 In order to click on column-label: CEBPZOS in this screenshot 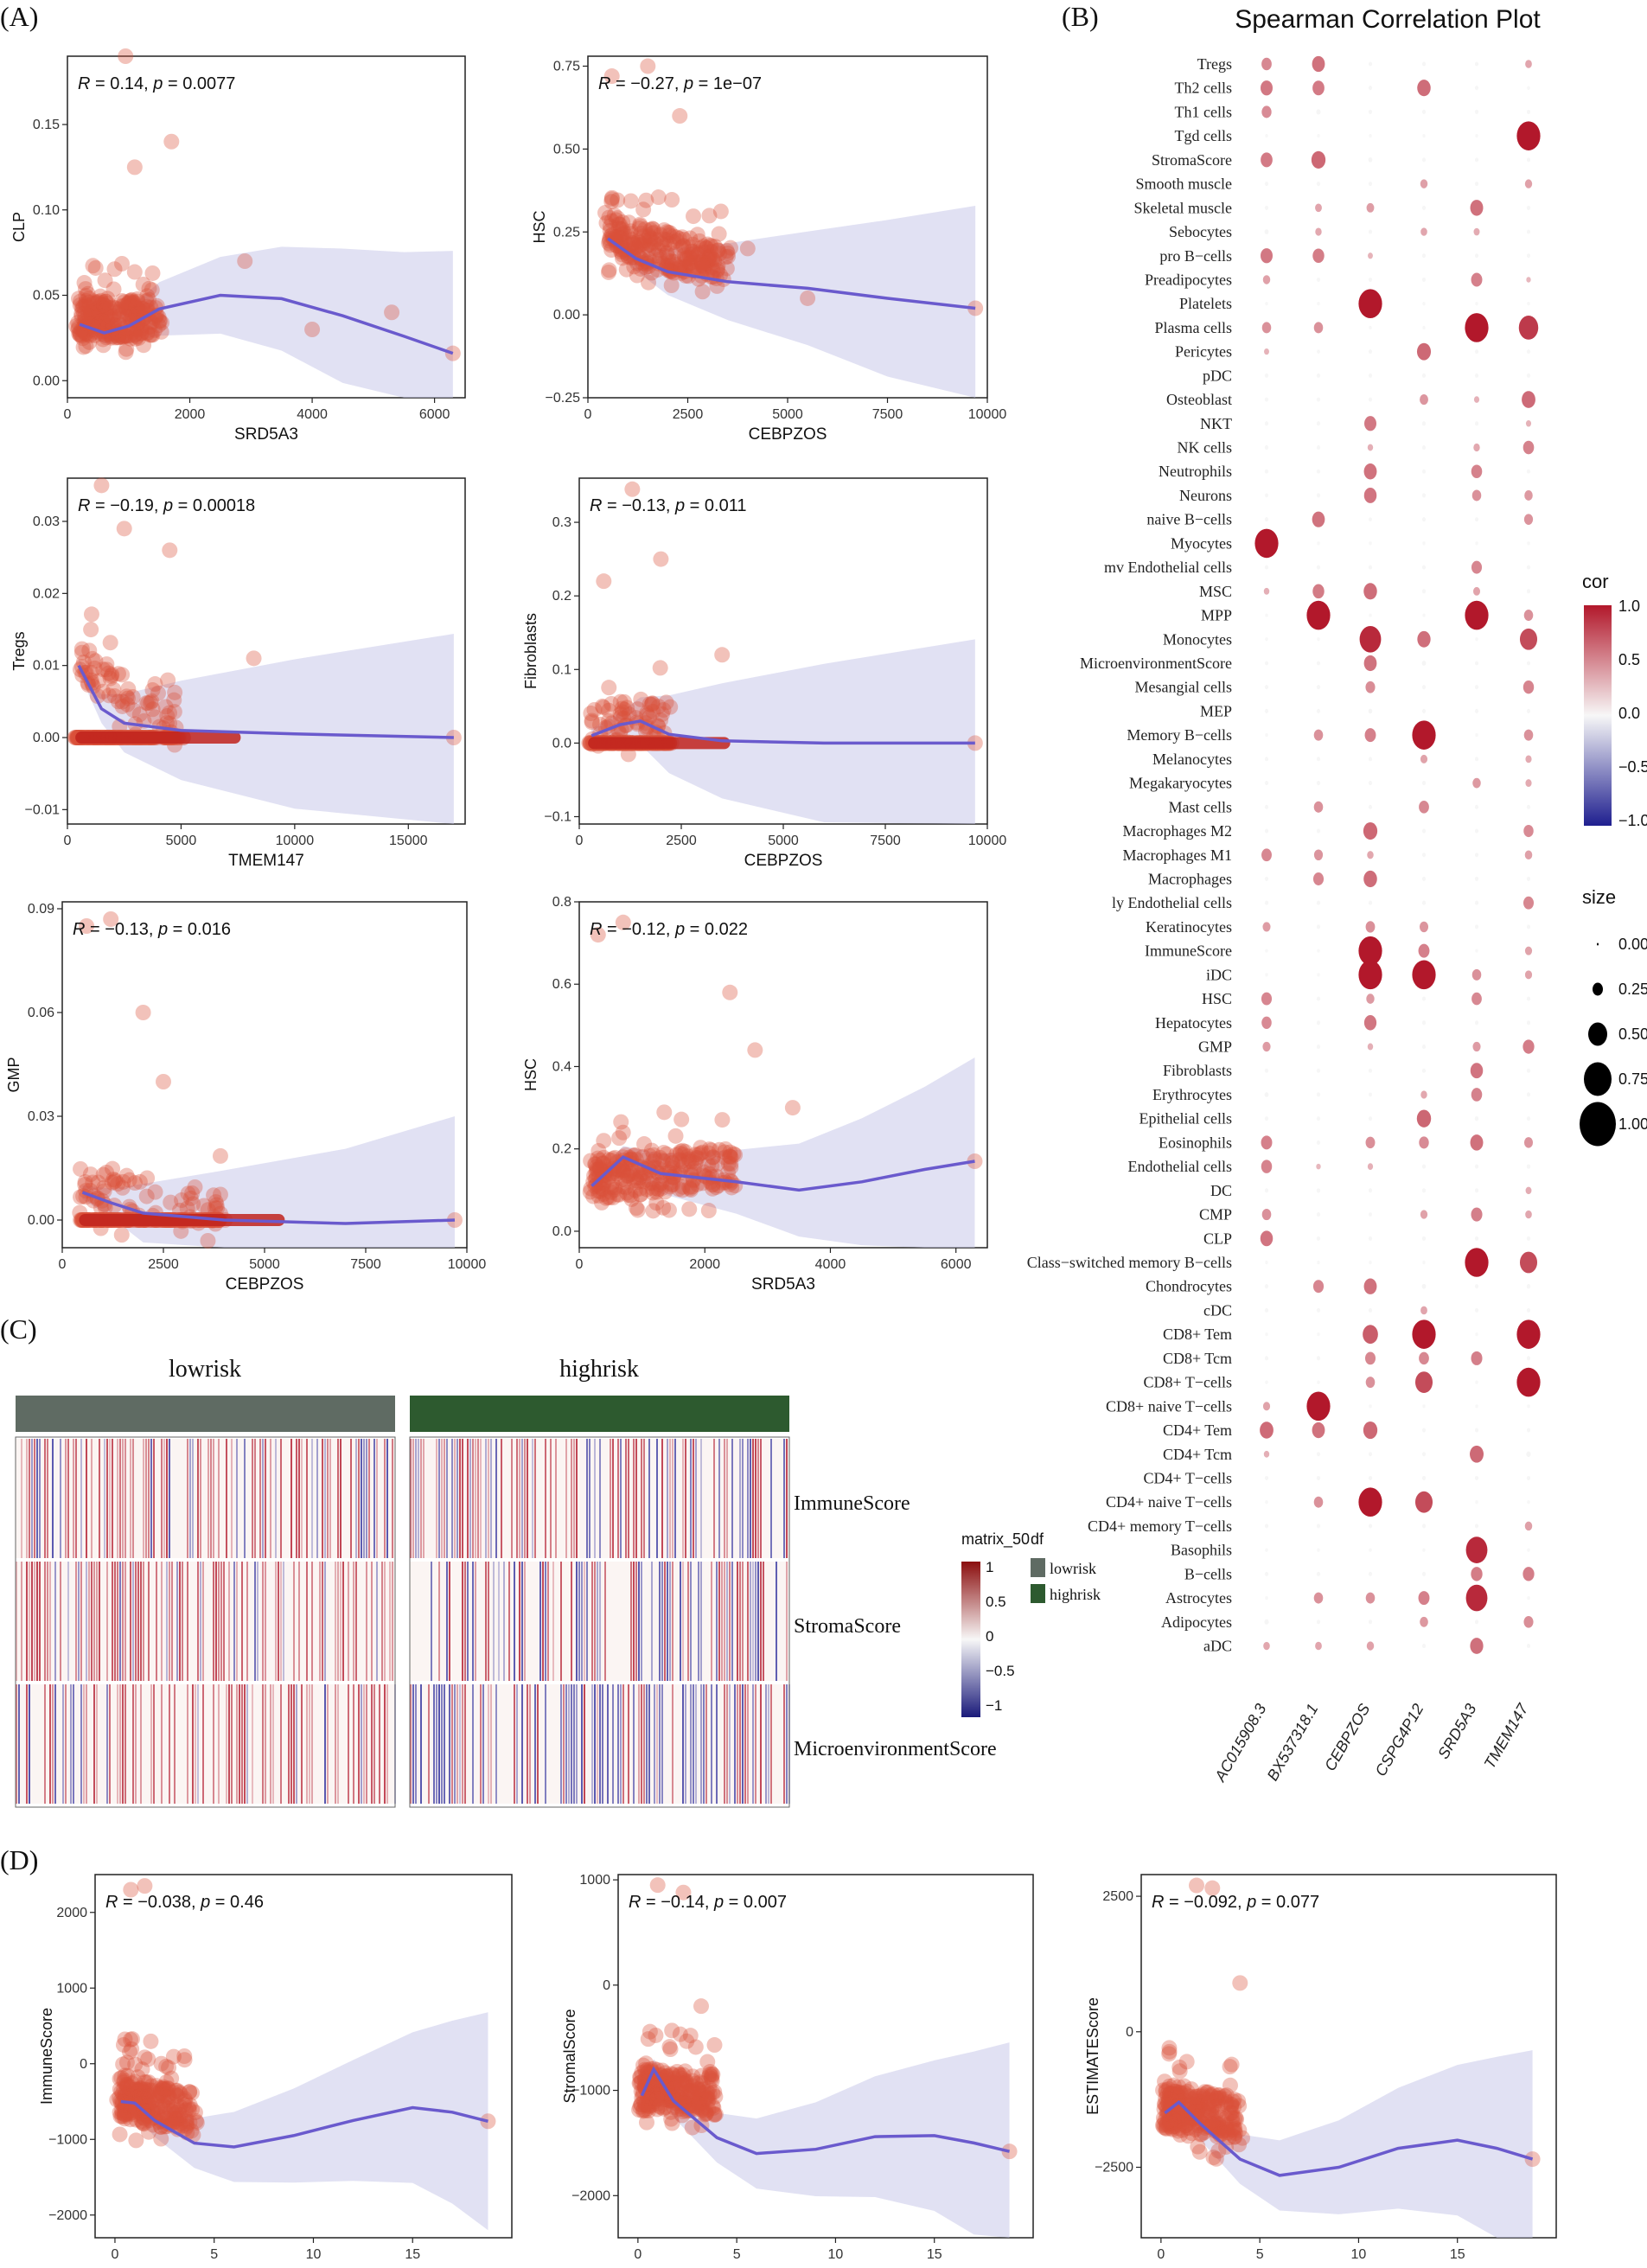, I will do `click(1347, 1737)`.